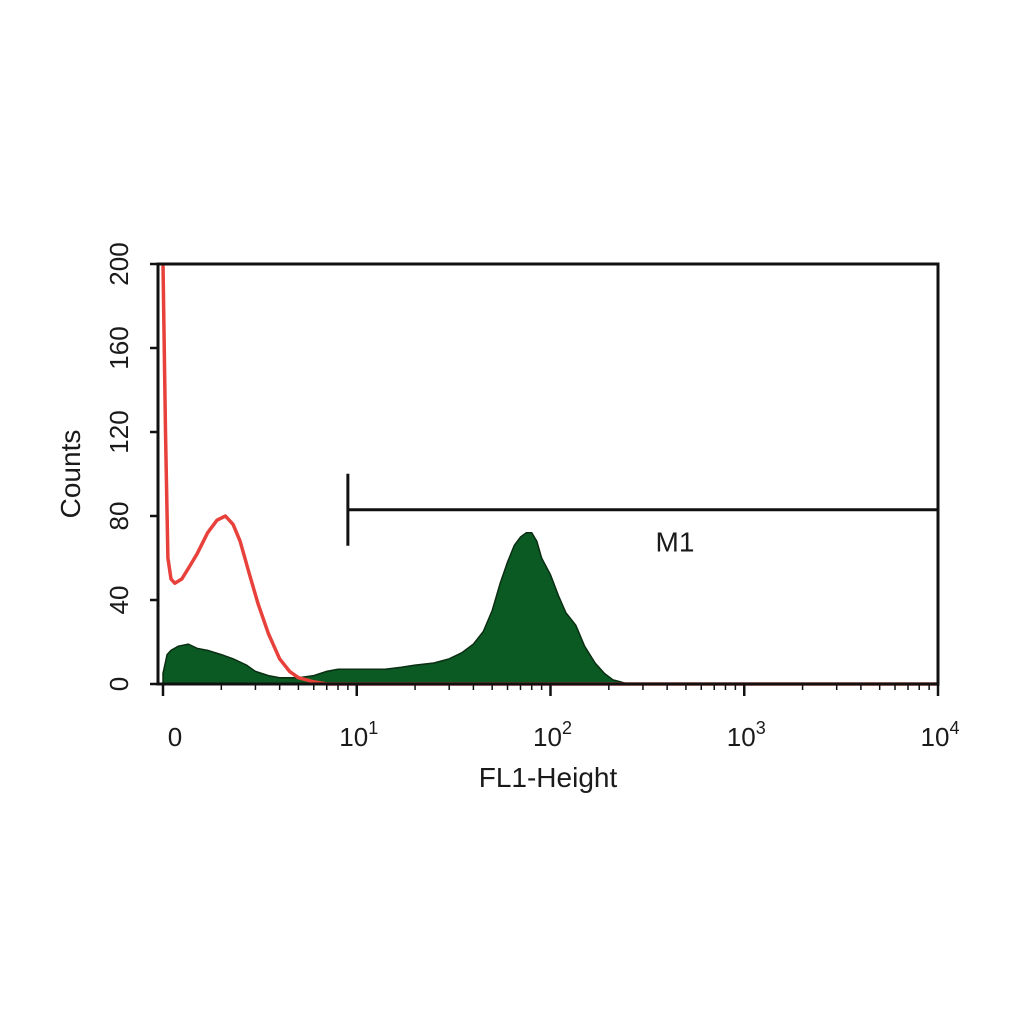 The height and width of the screenshot is (1024, 1024). I want to click on y-tick-label: 120, so click(119, 431).